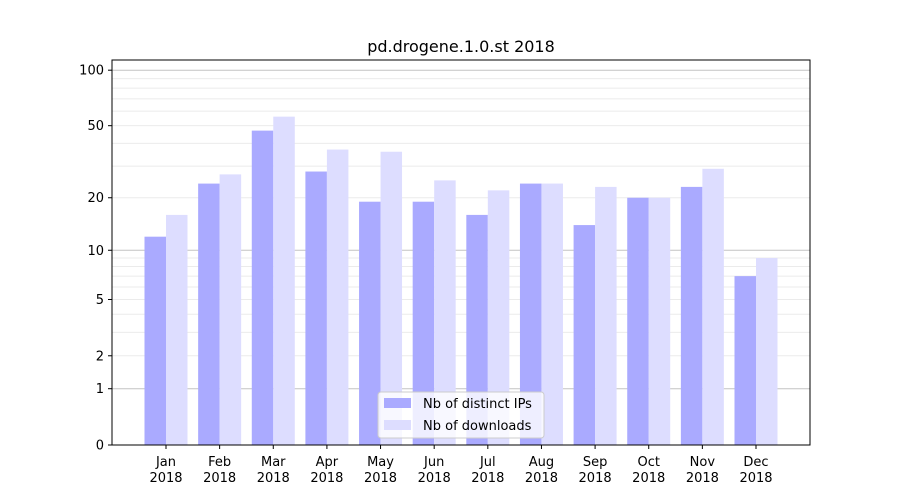 The width and height of the screenshot is (900, 504). Describe the element at coordinates (337, 297) in the screenshot. I see `bar-downloads-apr` at that location.